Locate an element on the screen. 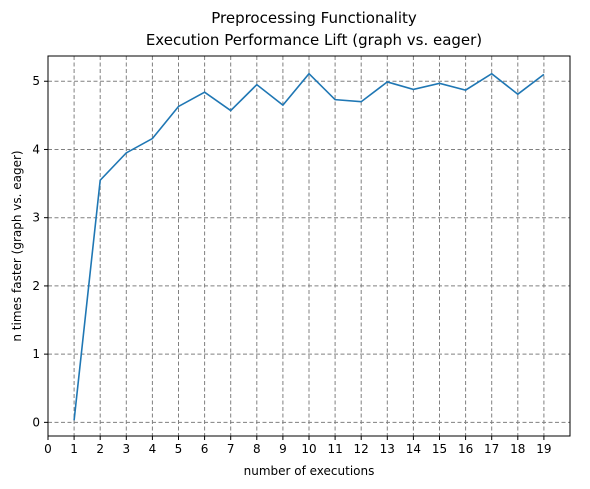  x-tick-label: 3 is located at coordinates (126, 449).